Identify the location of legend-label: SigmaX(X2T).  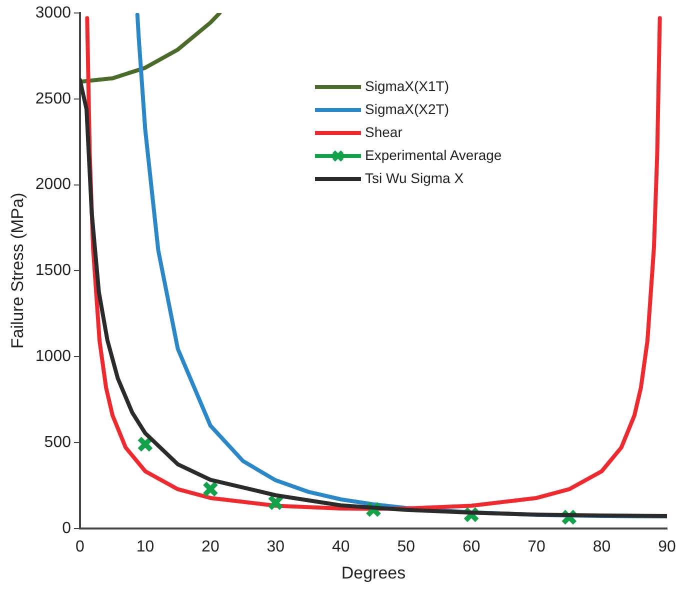
(407, 109).